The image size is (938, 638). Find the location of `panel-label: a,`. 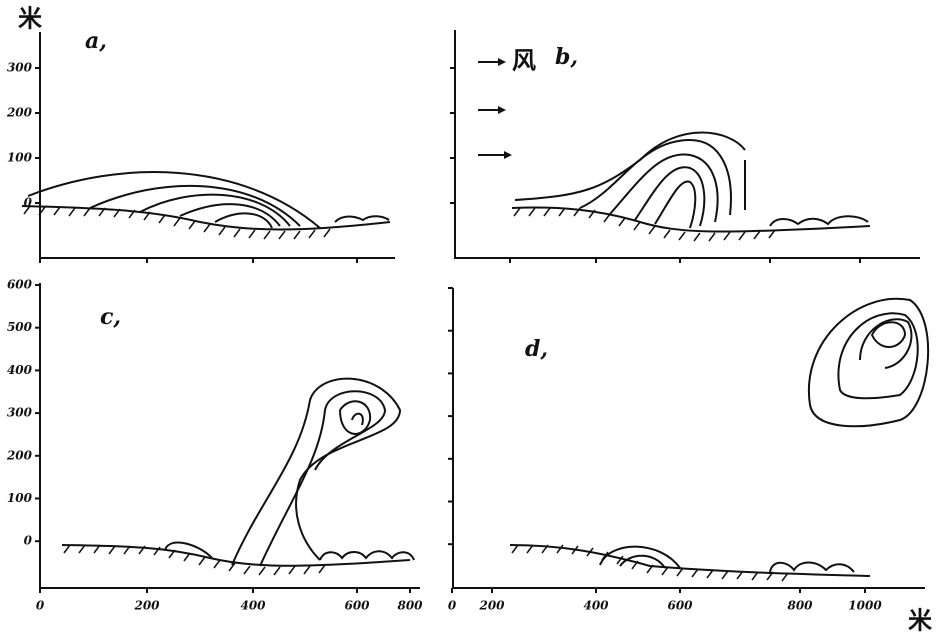

panel-label: a, is located at coordinates (96, 41).